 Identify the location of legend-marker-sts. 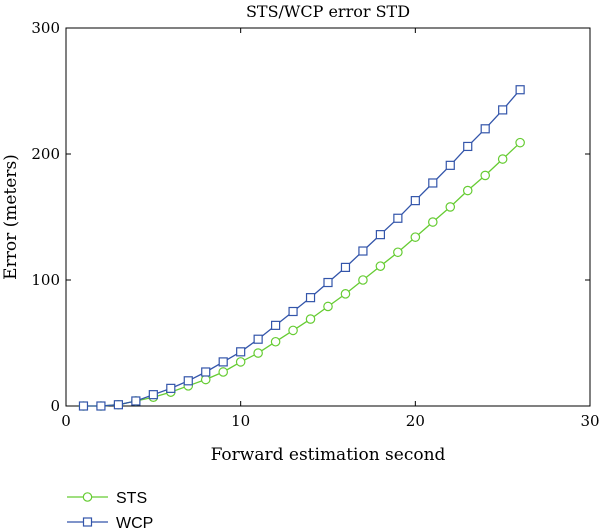
(87, 497).